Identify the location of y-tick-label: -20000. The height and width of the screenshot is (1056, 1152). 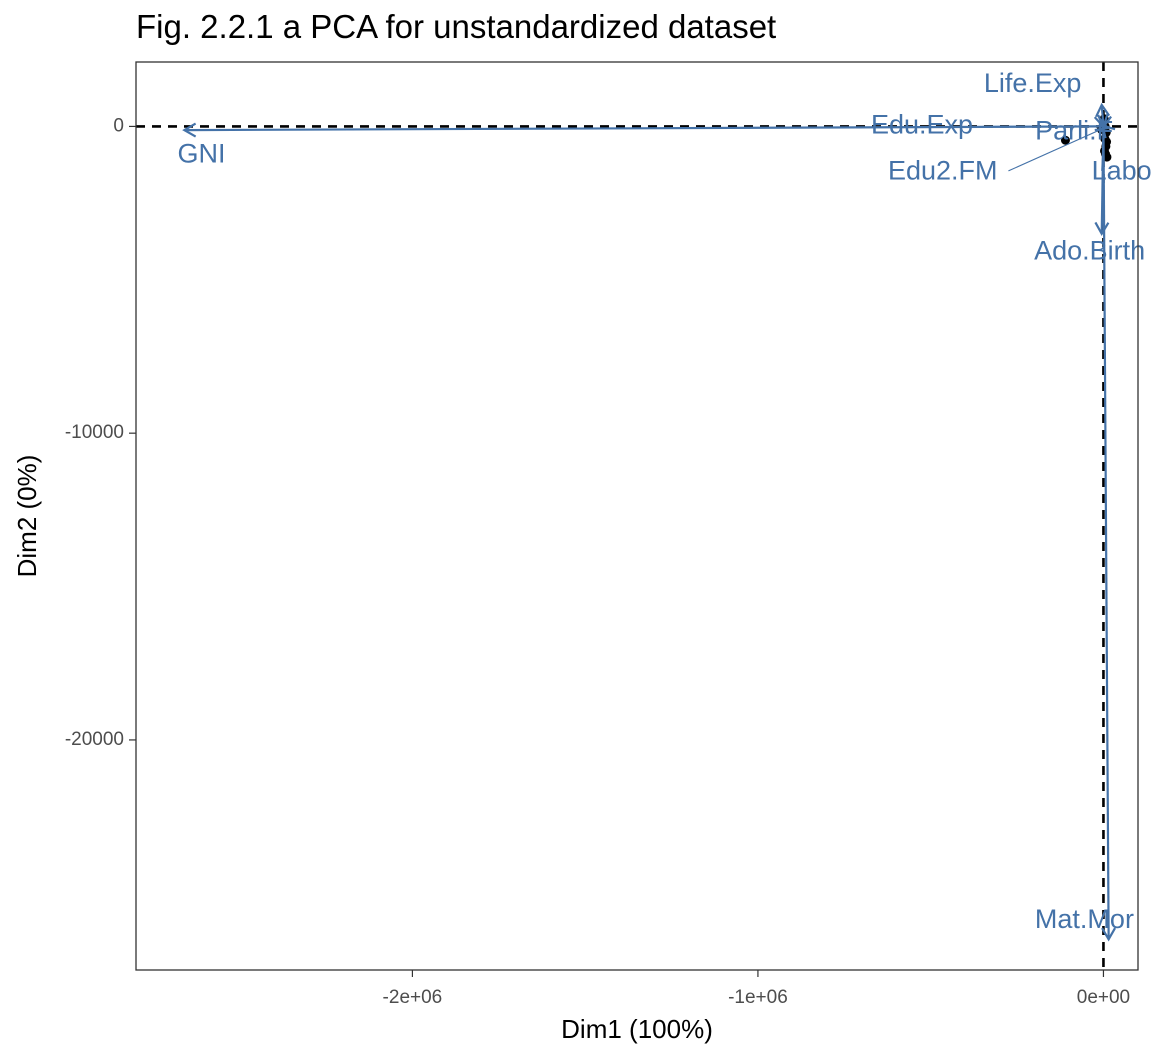
(94, 739).